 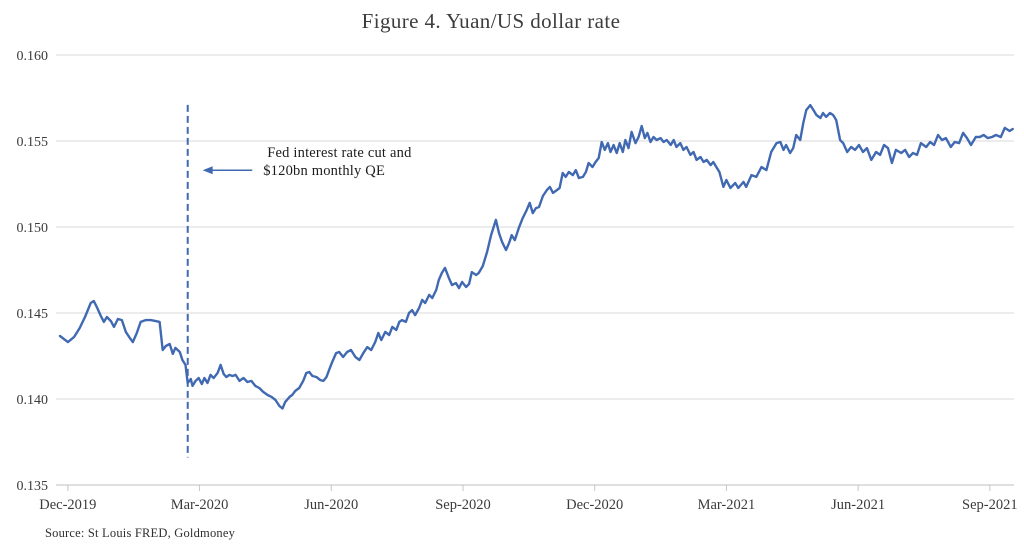 I want to click on chart-title: Figure 4. Yuan/US dollar rate, so click(x=491, y=21).